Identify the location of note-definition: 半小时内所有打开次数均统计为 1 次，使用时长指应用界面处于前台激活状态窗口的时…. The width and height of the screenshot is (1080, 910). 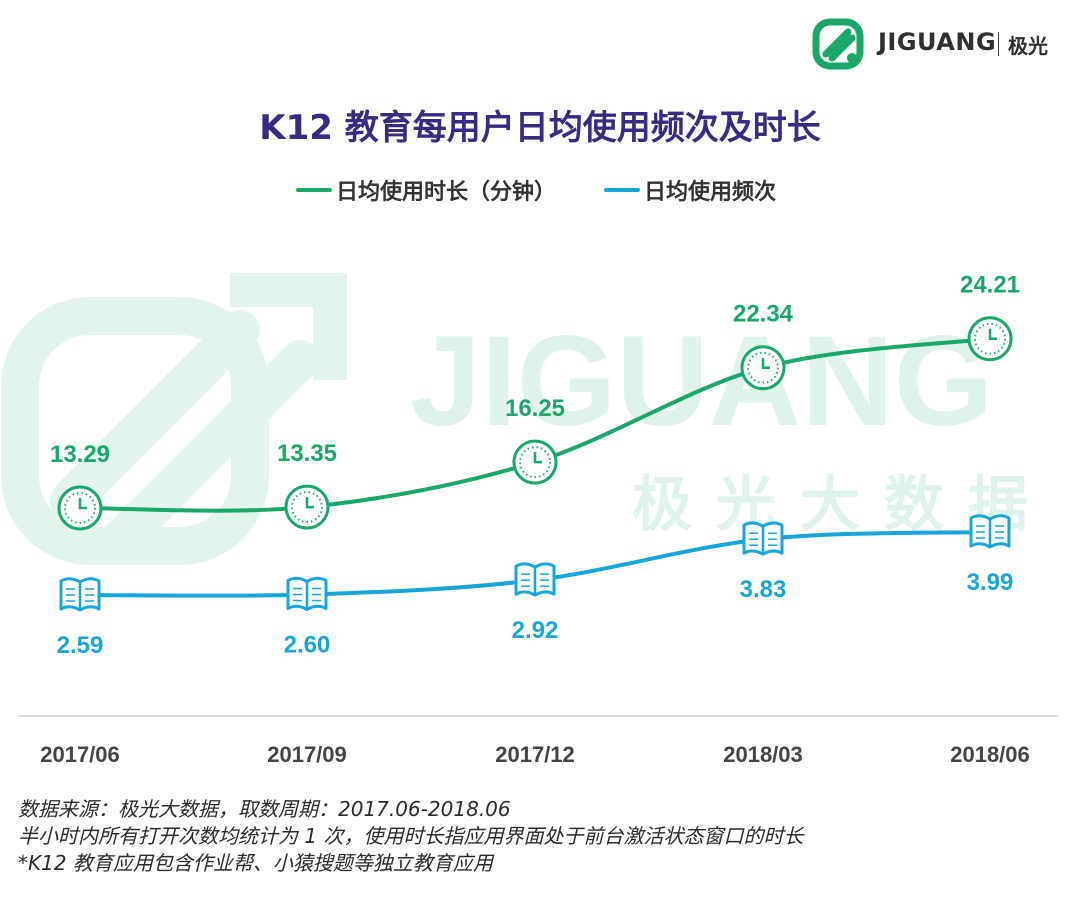
(411, 836).